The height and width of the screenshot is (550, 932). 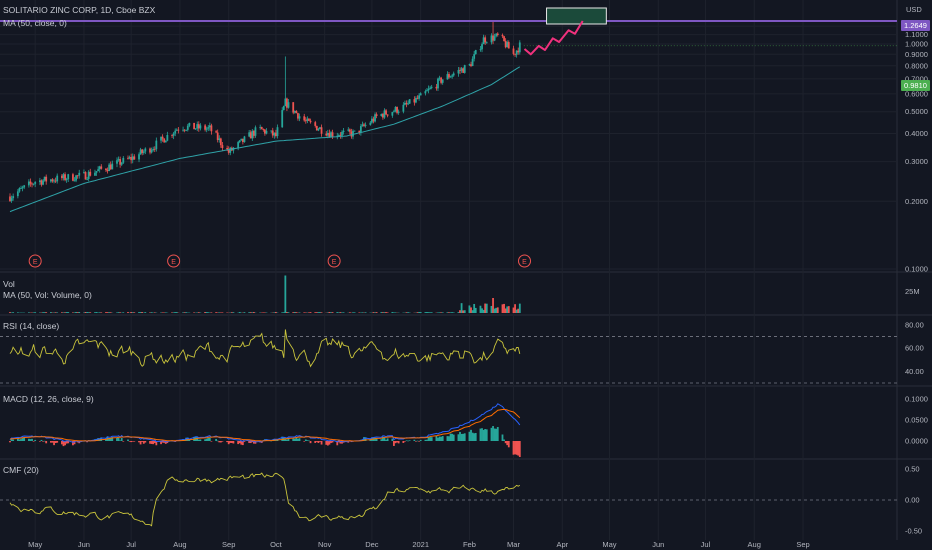 What do you see at coordinates (79, 10) in the screenshot?
I see `symbol-title: SOLITARIO ZINC CORP, 1D, Cboe BZX` at bounding box center [79, 10].